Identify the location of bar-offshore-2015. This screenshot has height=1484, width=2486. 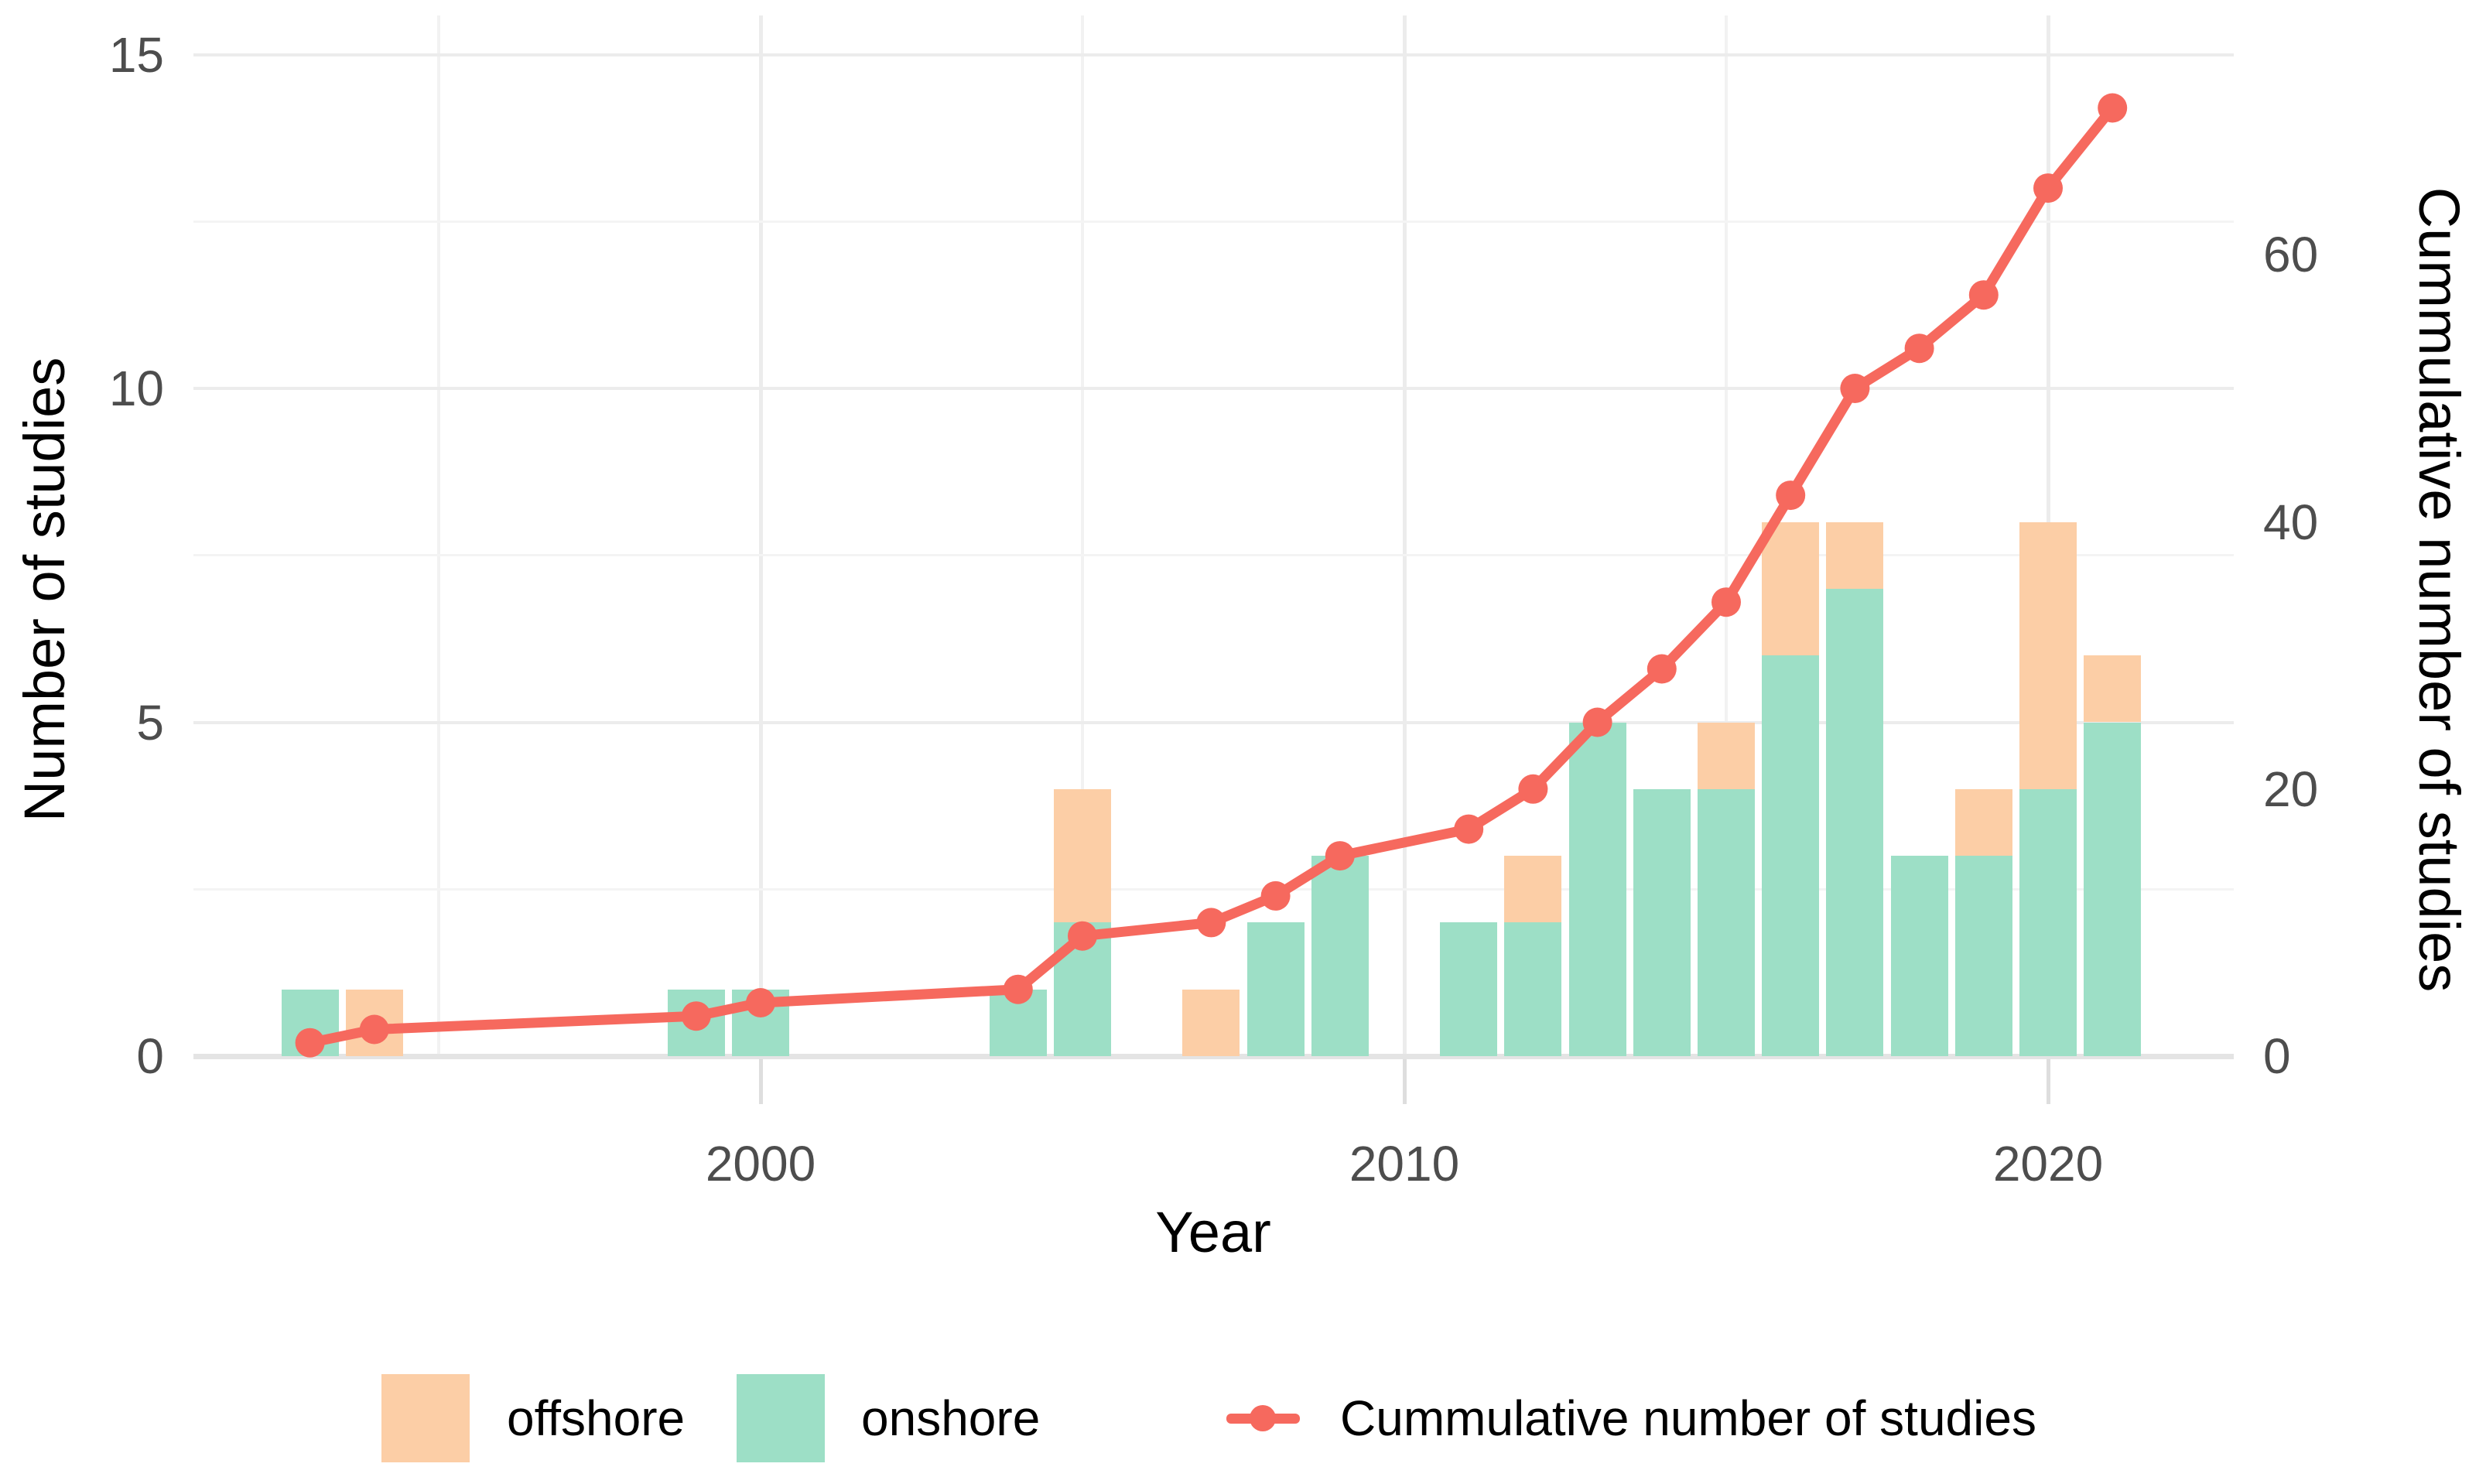
(1726, 756).